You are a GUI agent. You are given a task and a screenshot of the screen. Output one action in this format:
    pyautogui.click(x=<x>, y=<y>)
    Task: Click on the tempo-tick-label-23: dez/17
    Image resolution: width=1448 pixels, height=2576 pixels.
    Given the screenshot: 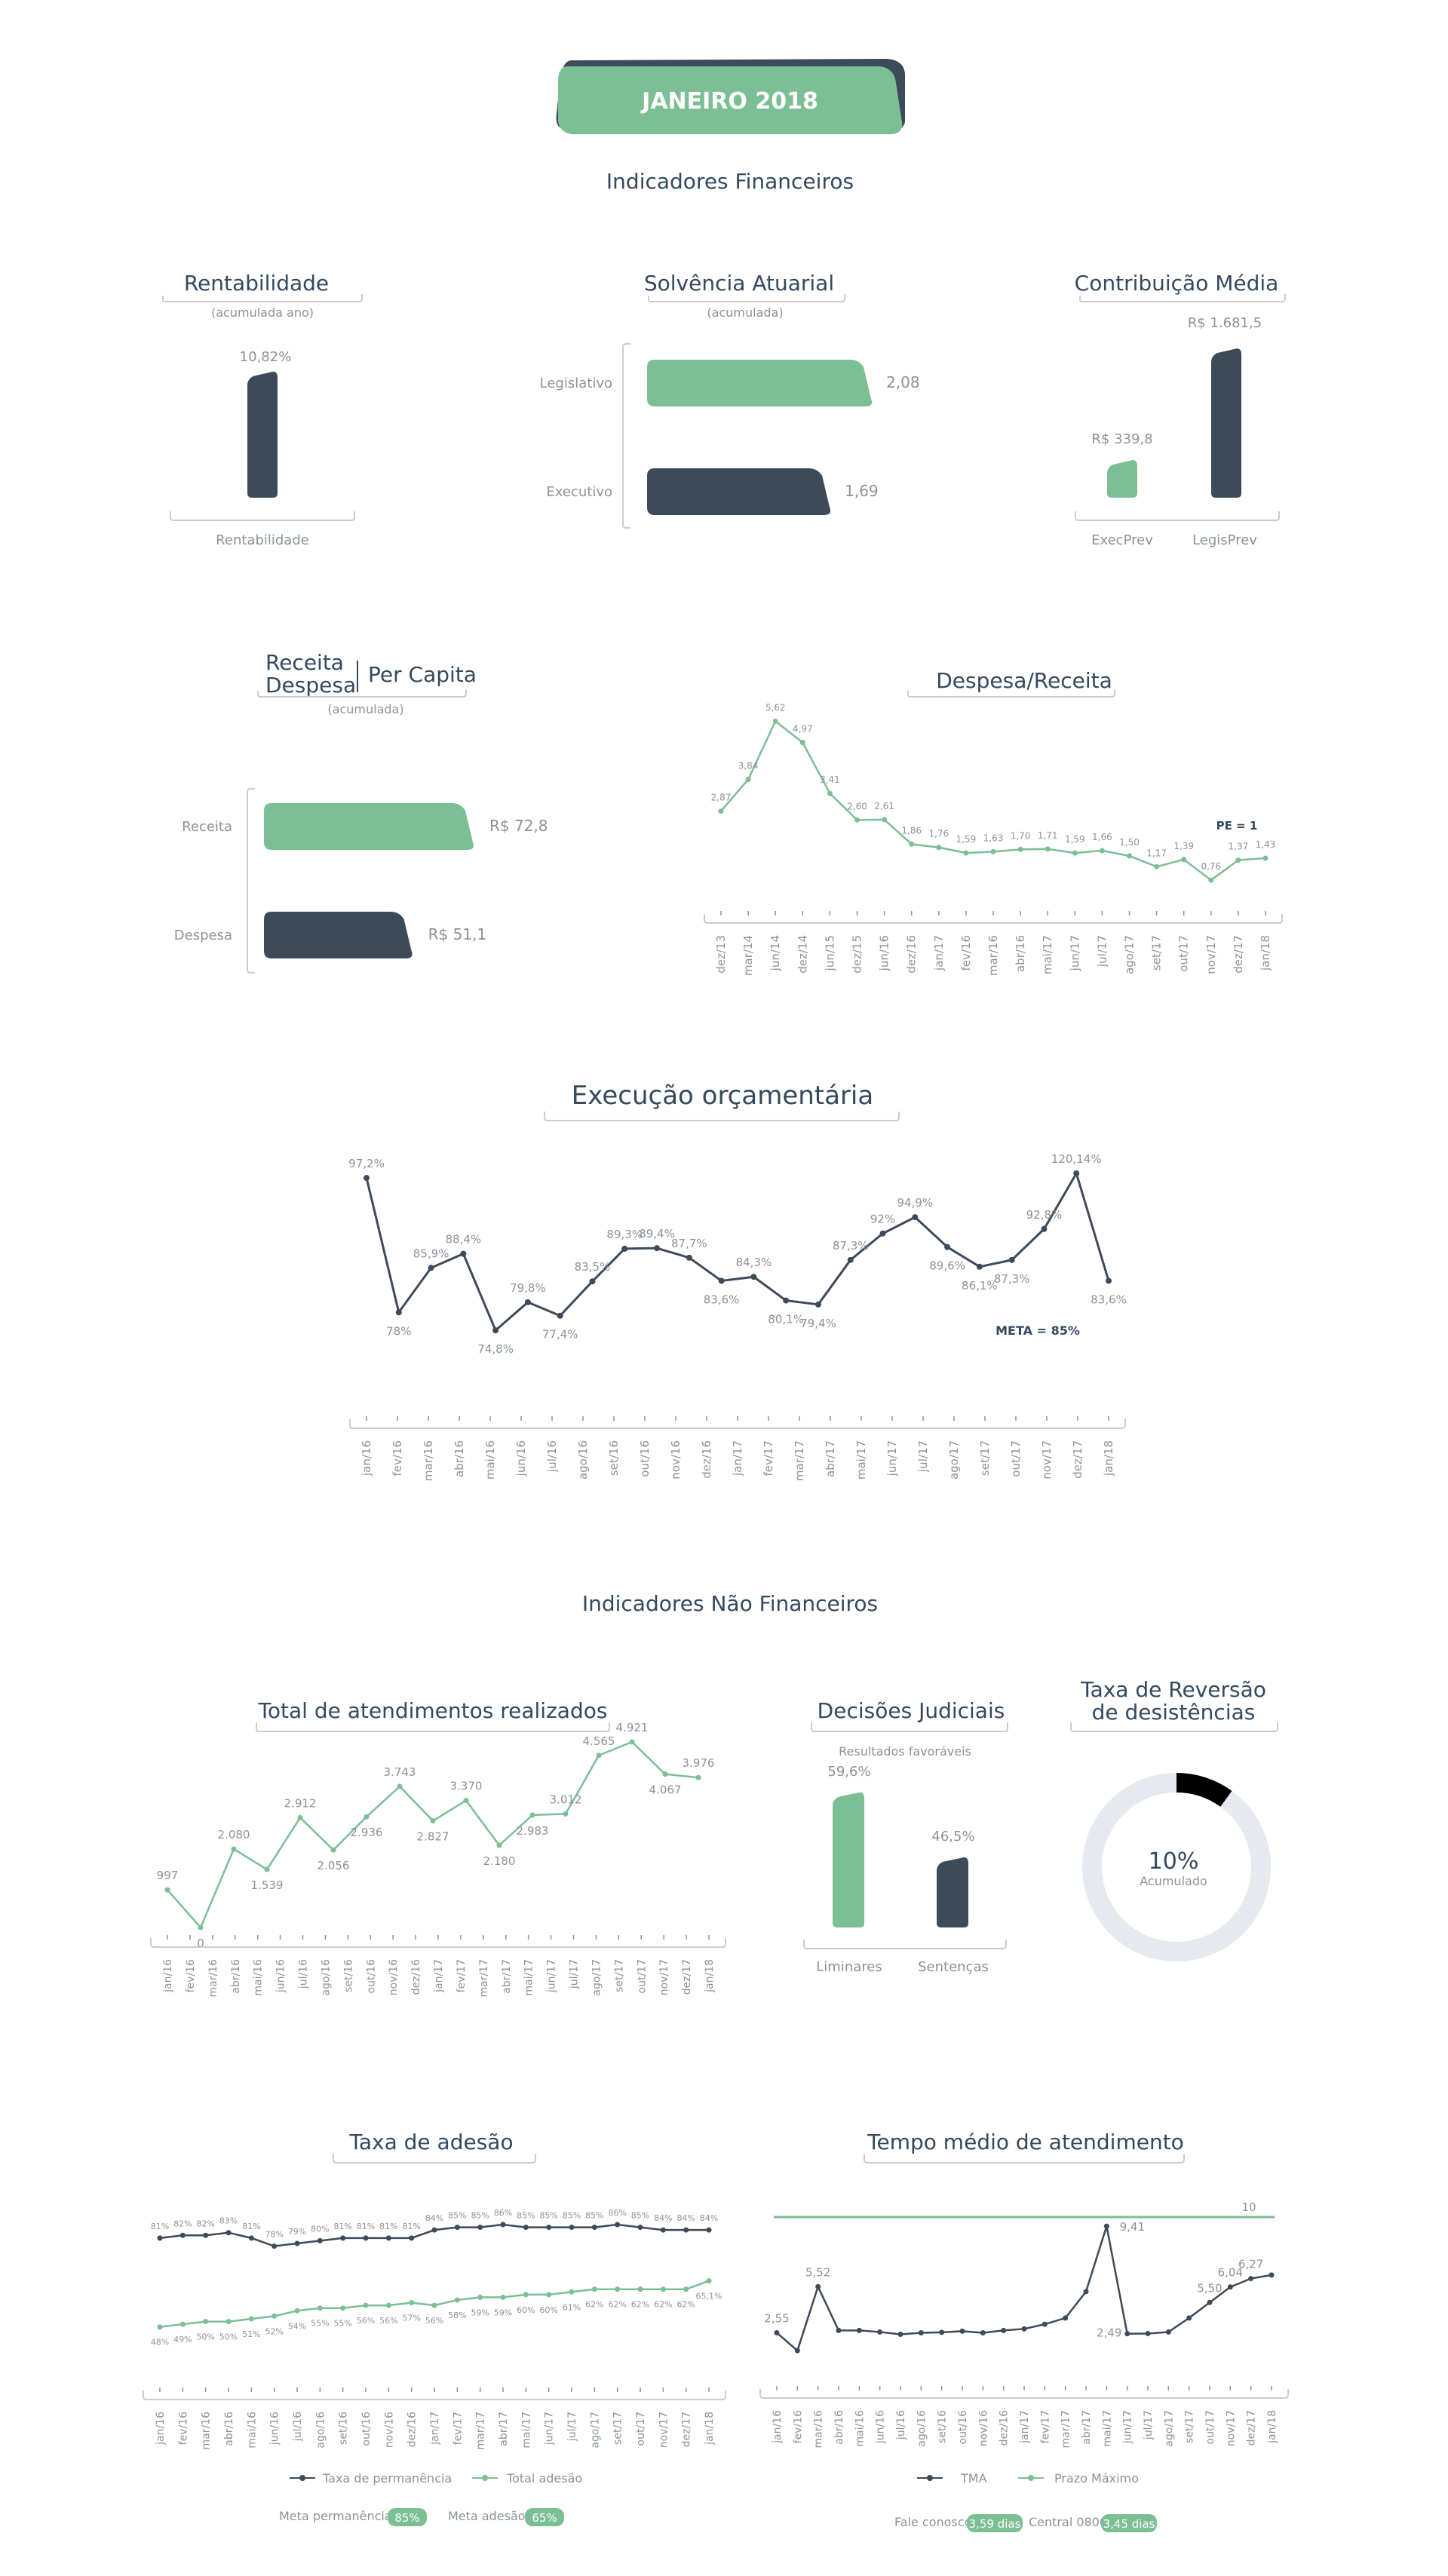 What is the action you would take?
    pyautogui.click(x=1252, y=2428)
    